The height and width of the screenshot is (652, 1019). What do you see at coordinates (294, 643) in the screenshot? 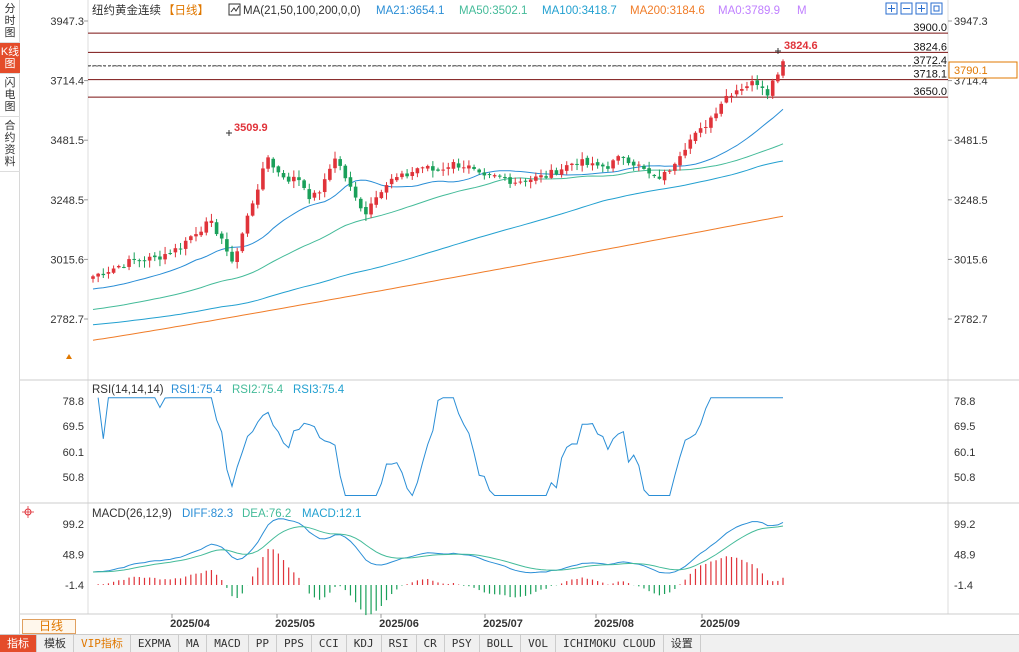
I see `toolbar-item-pps: PPS` at bounding box center [294, 643].